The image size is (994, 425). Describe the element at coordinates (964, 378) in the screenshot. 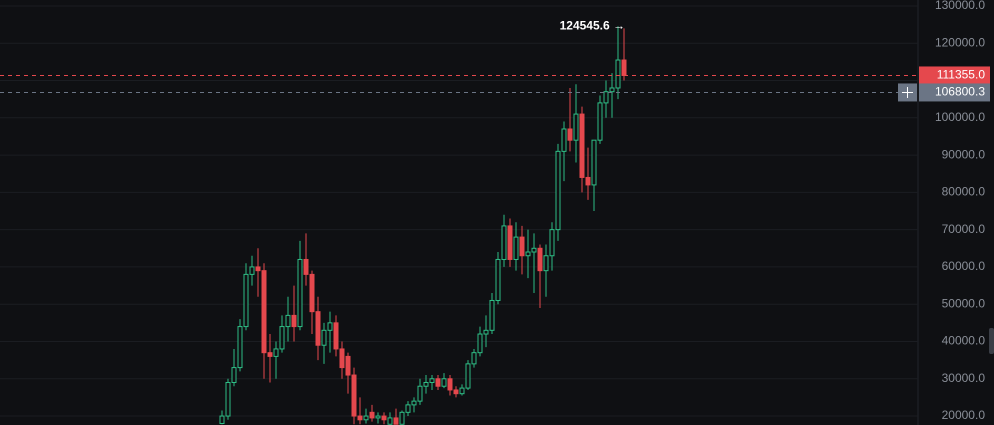

I see `y-tick-label: 30000.0` at that location.